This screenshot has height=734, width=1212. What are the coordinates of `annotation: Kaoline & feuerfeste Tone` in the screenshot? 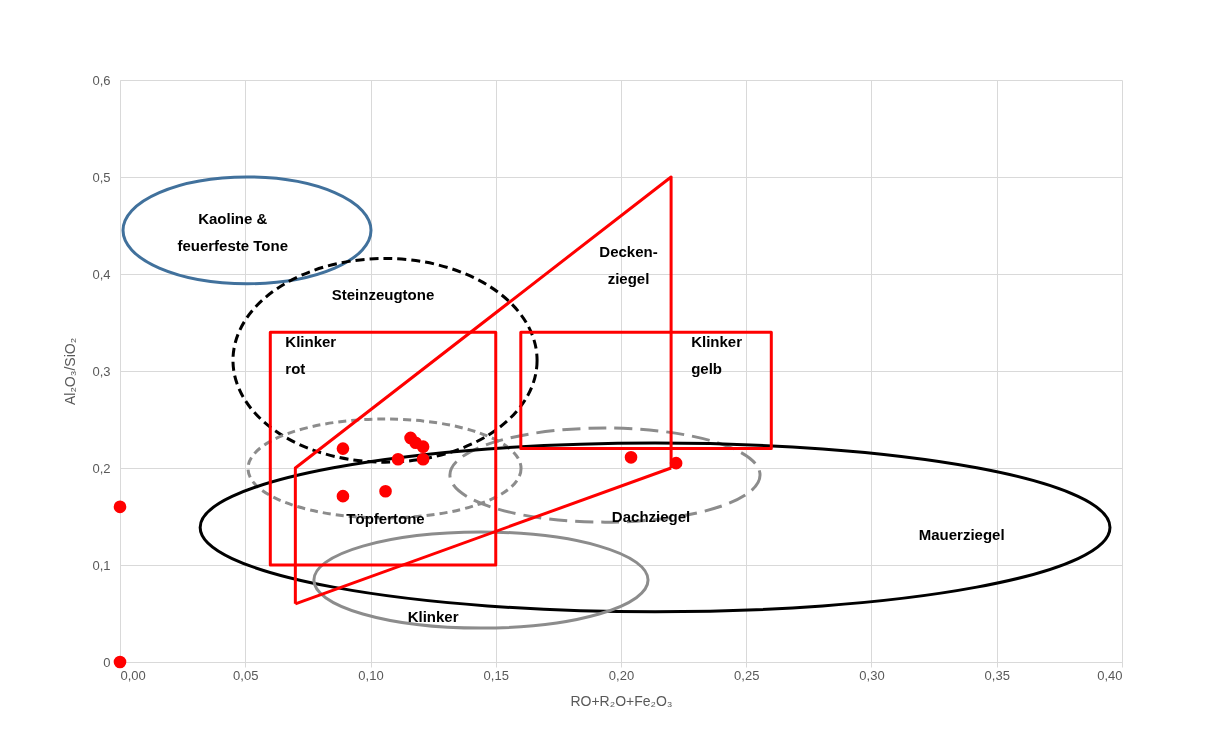 It's located at (233, 231).